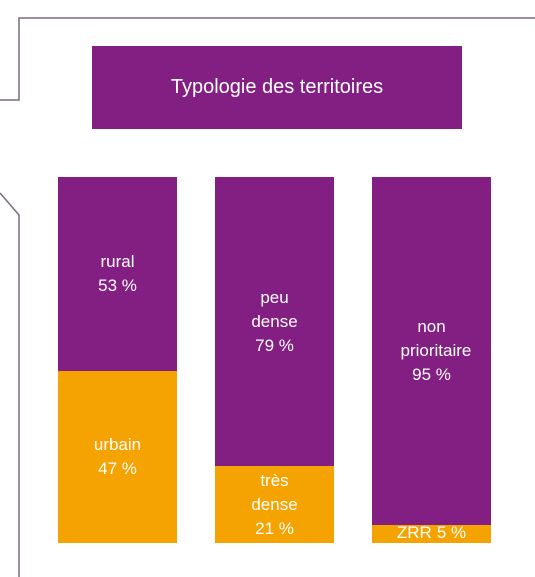 The width and height of the screenshot is (535, 577). Describe the element at coordinates (117, 274) in the screenshot. I see `bar-segment: rural 53 %` at that location.